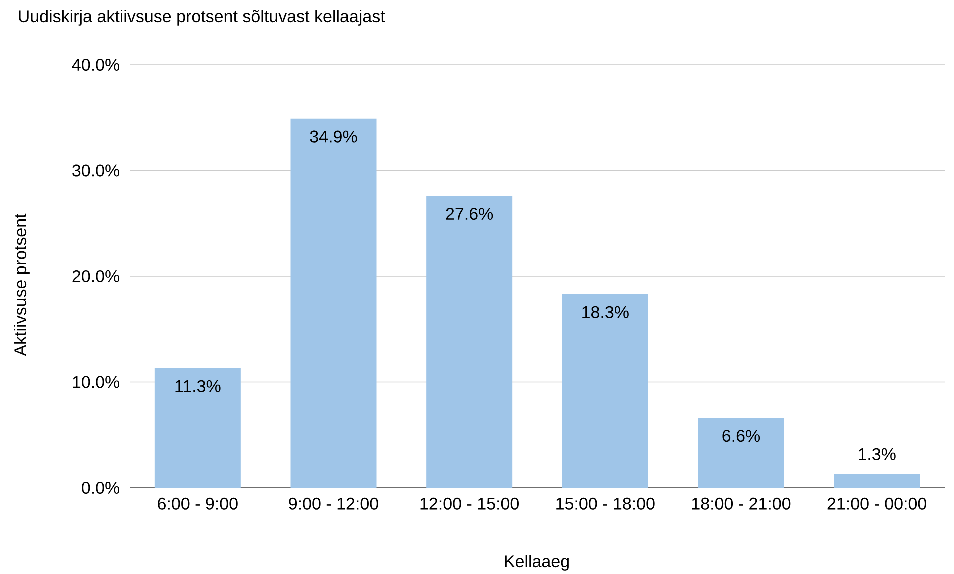 The image size is (954, 574). I want to click on data-label: 18.3%, so click(605, 312).